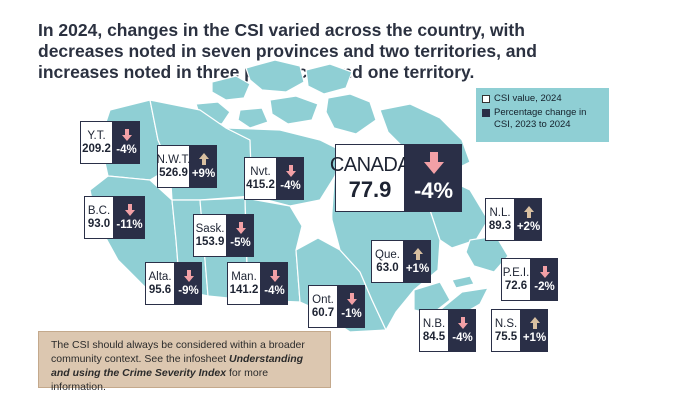 Image resolution: width=696 pixels, height=401 pixels. I want to click on badge-change-box: +2%, so click(528, 219).